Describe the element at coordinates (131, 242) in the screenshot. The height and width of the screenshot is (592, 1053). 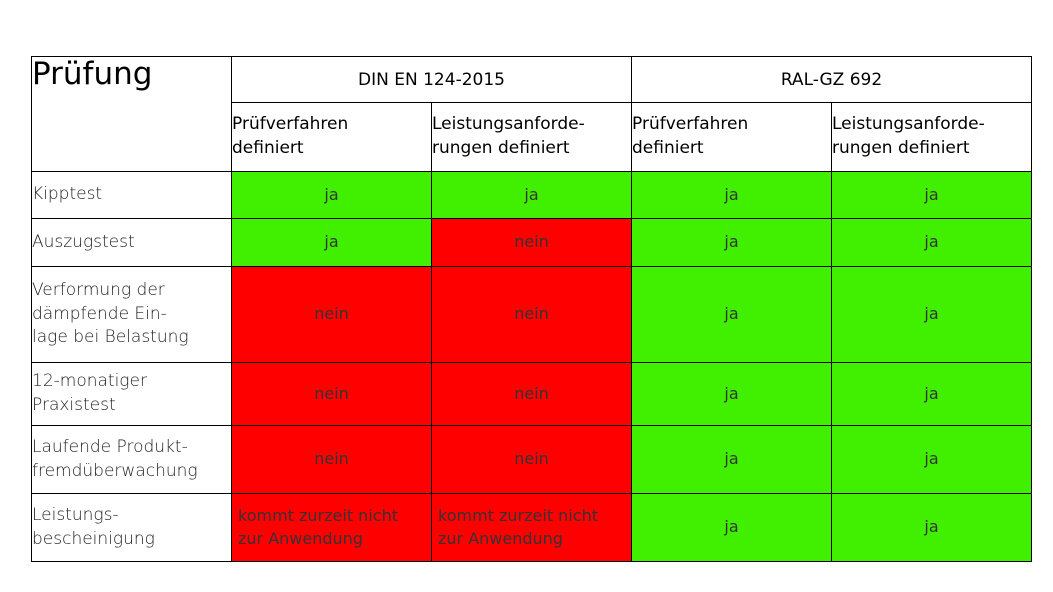
I see `row-label: Auszugstest` at that location.